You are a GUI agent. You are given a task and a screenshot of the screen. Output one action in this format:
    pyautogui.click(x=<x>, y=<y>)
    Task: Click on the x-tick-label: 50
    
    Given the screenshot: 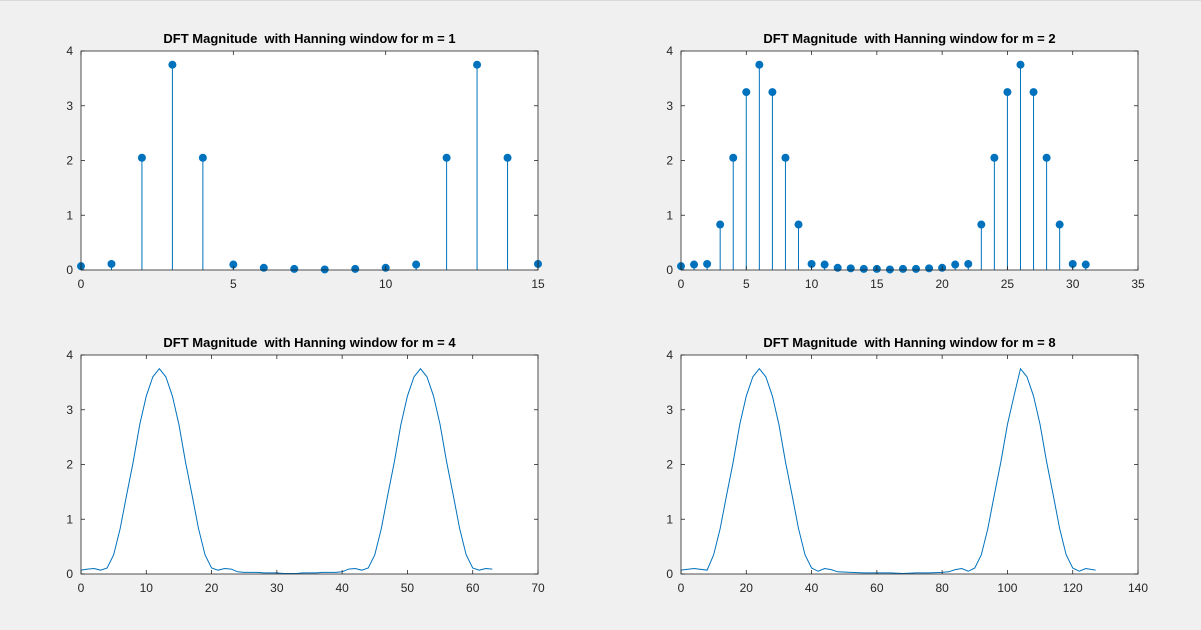 What is the action you would take?
    pyautogui.click(x=408, y=588)
    